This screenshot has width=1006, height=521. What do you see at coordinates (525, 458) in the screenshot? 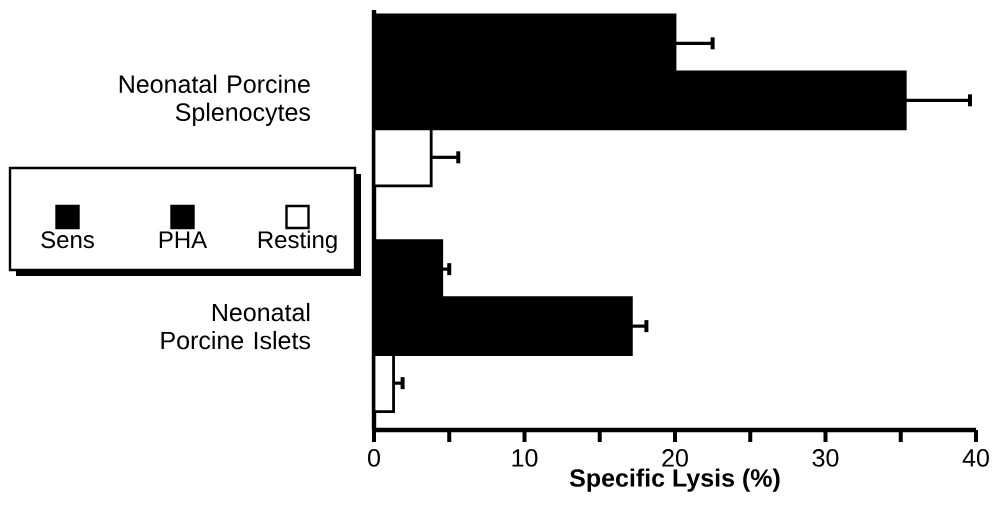
I see `x-tick-label: 10` at bounding box center [525, 458].